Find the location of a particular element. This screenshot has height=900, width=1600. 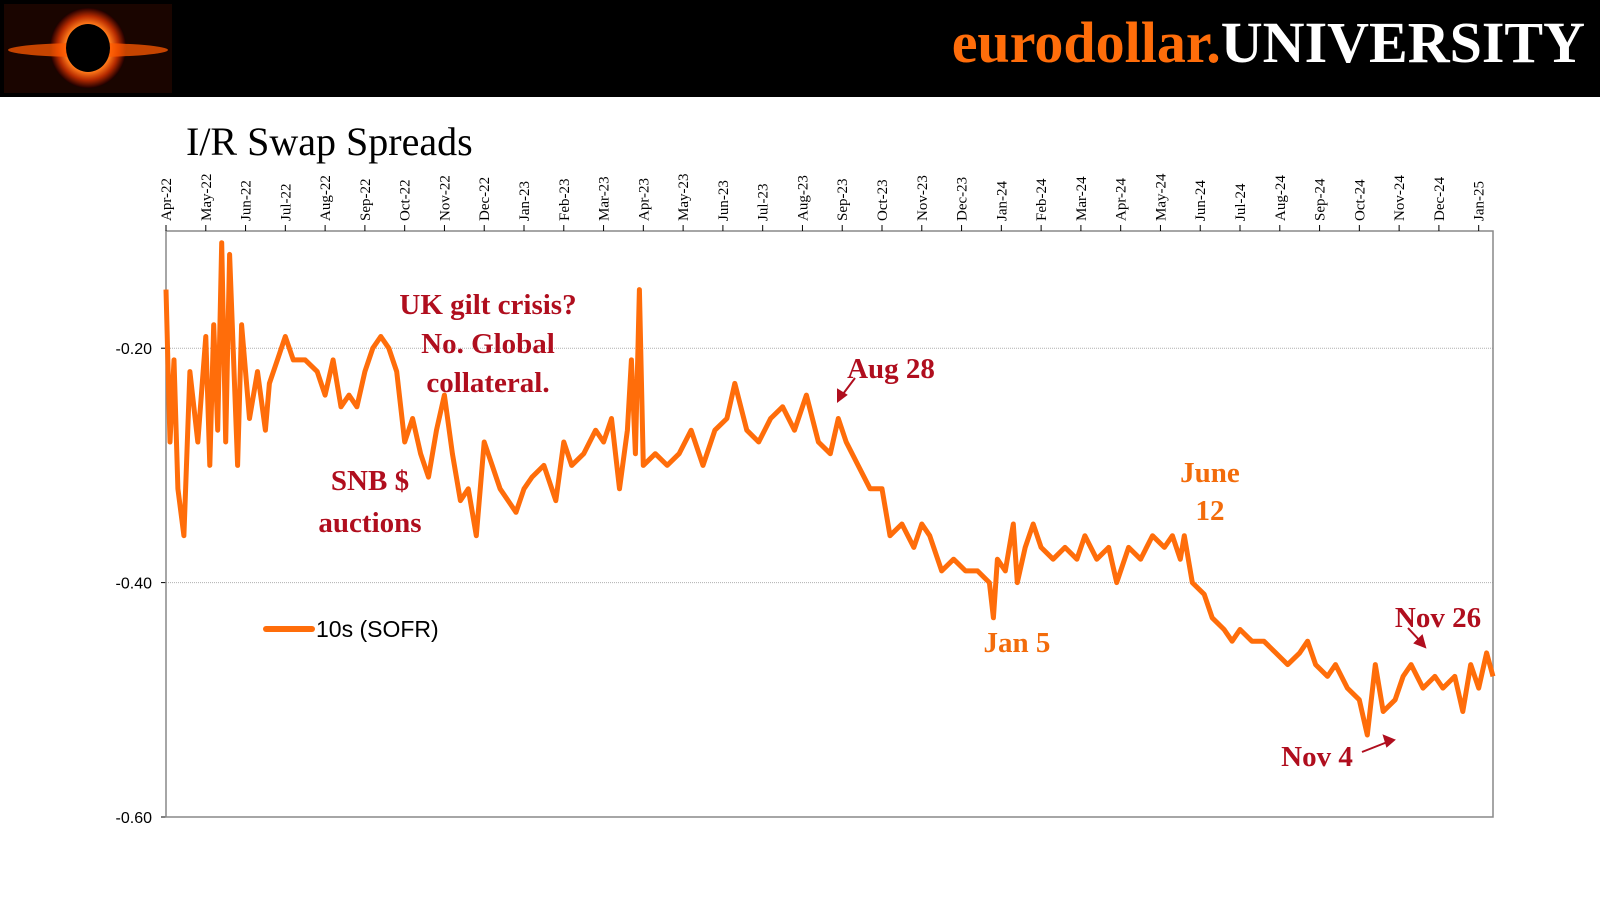

annotation: Nov 4 is located at coordinates (1317, 757).